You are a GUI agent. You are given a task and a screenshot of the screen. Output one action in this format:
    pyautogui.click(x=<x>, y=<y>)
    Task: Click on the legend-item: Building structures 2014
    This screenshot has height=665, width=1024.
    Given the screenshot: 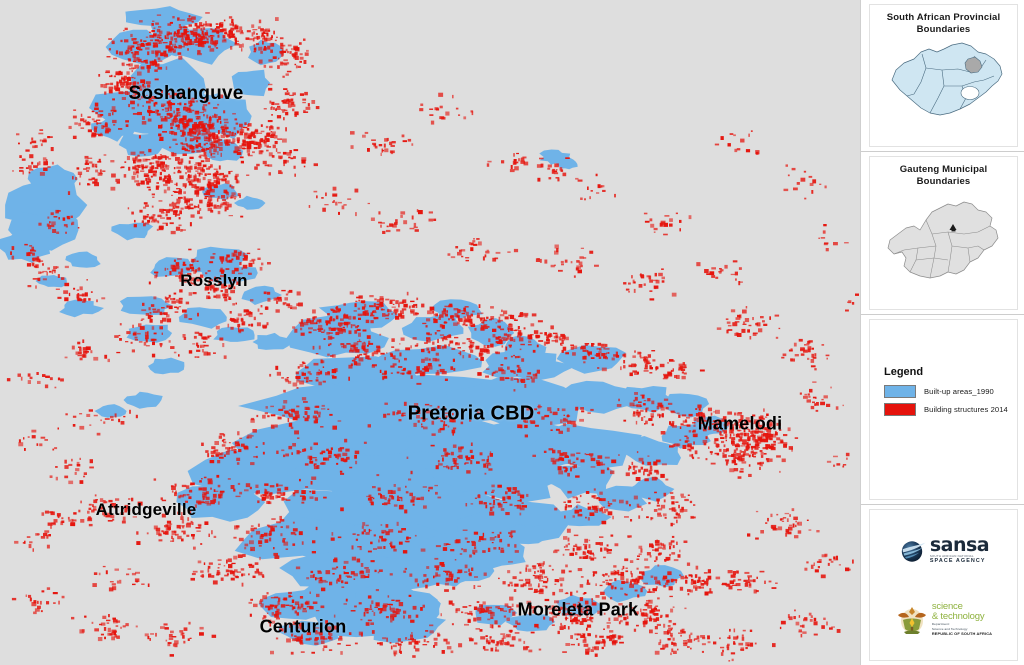 What is the action you would take?
    pyautogui.click(x=947, y=409)
    